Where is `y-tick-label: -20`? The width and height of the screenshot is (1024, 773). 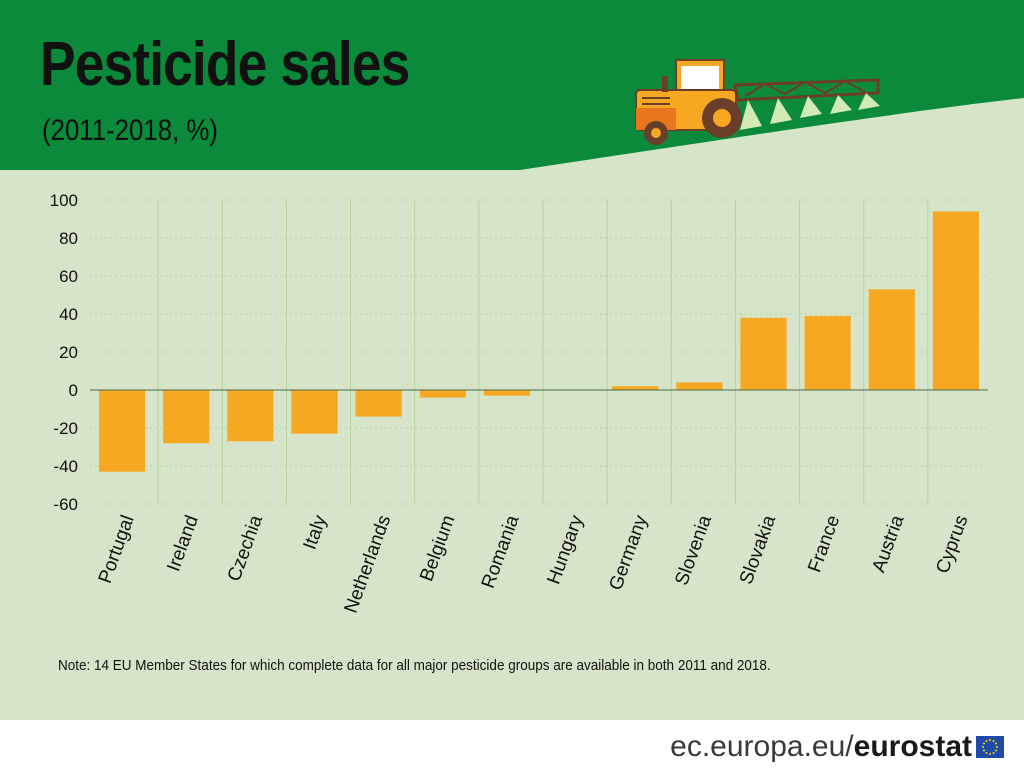 y-tick-label: -20 is located at coordinates (65, 428).